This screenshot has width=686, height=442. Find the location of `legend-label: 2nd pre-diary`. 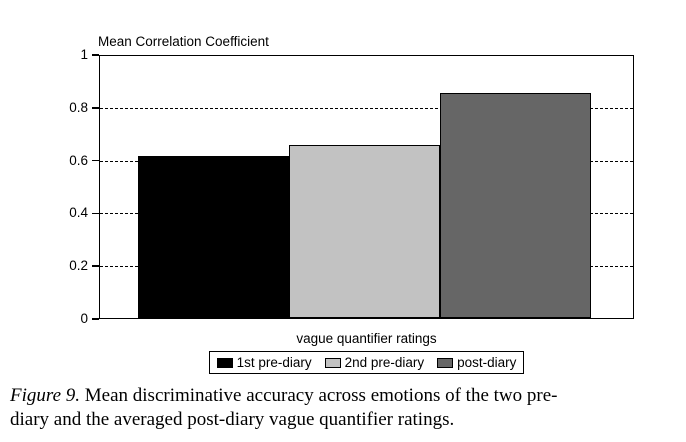

legend-label: 2nd pre-diary is located at coordinates (384, 362).